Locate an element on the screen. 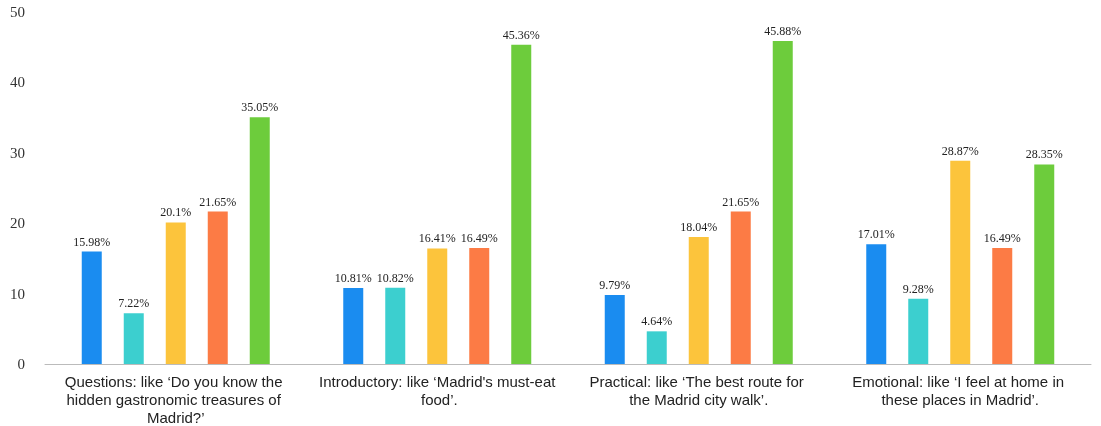 This screenshot has height=426, width=1101. x-tick-label: Introductory: like ‘Madrid's must-eat food’. is located at coordinates (438, 390).